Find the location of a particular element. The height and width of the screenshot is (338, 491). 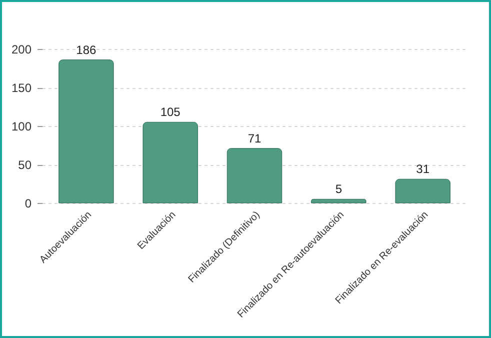

y-tick-label: 50 is located at coordinates (25, 165).